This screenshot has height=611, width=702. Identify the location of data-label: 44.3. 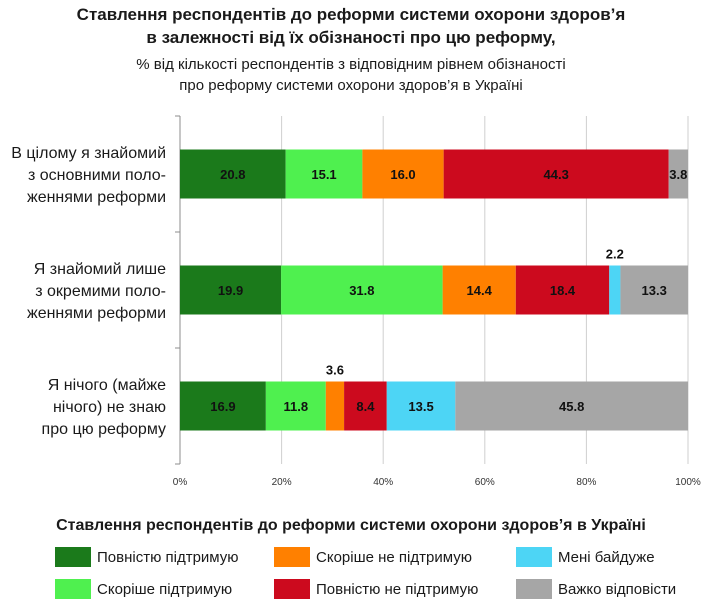
(556, 174).